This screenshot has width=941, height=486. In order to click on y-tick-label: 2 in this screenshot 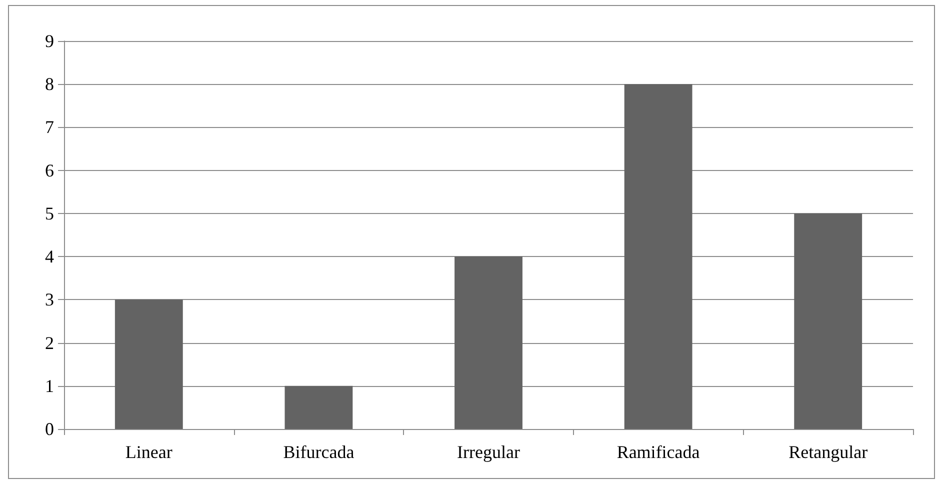, I will do `click(49, 342)`.